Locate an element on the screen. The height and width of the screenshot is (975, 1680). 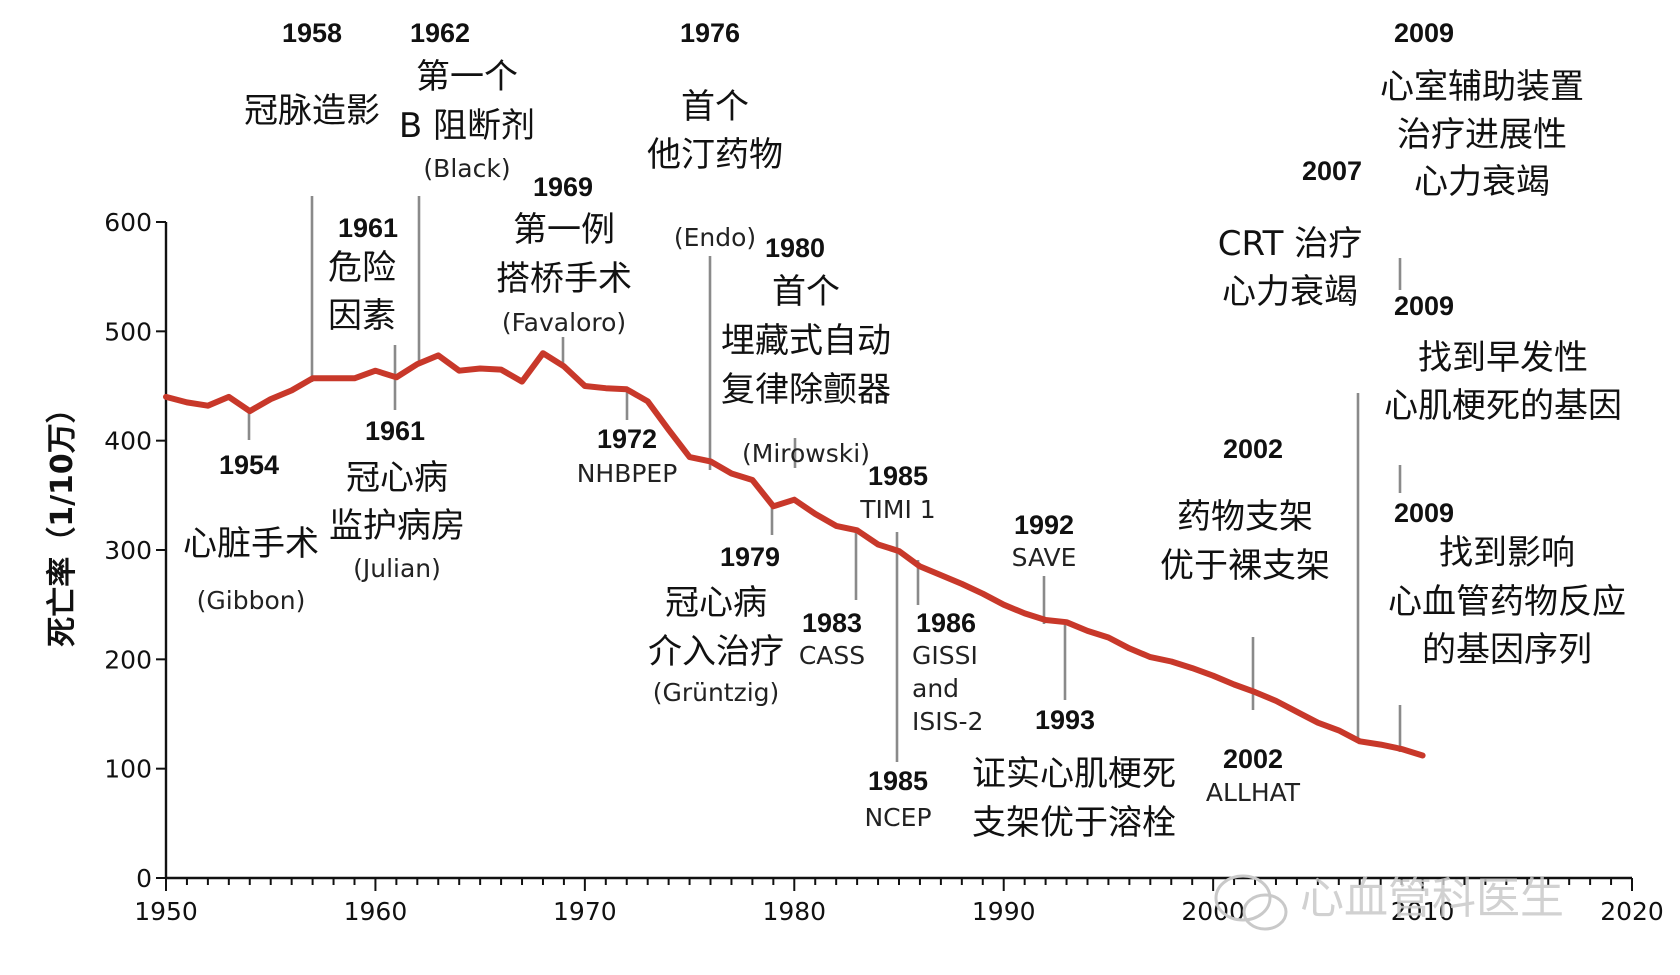
annotation-text: 治疗进展性 is located at coordinates (1482, 135).